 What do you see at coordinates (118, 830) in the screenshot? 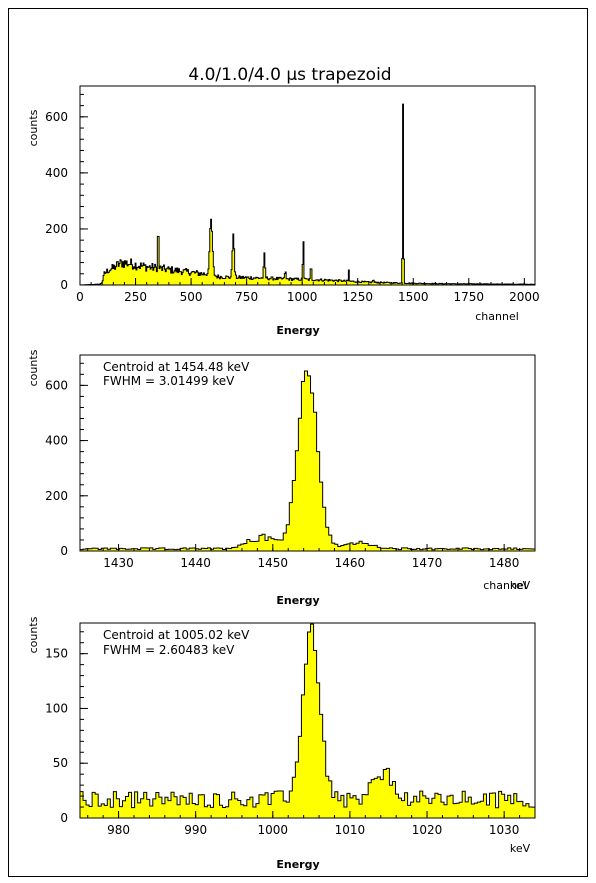
I see `x-tick-label: 980` at bounding box center [118, 830].